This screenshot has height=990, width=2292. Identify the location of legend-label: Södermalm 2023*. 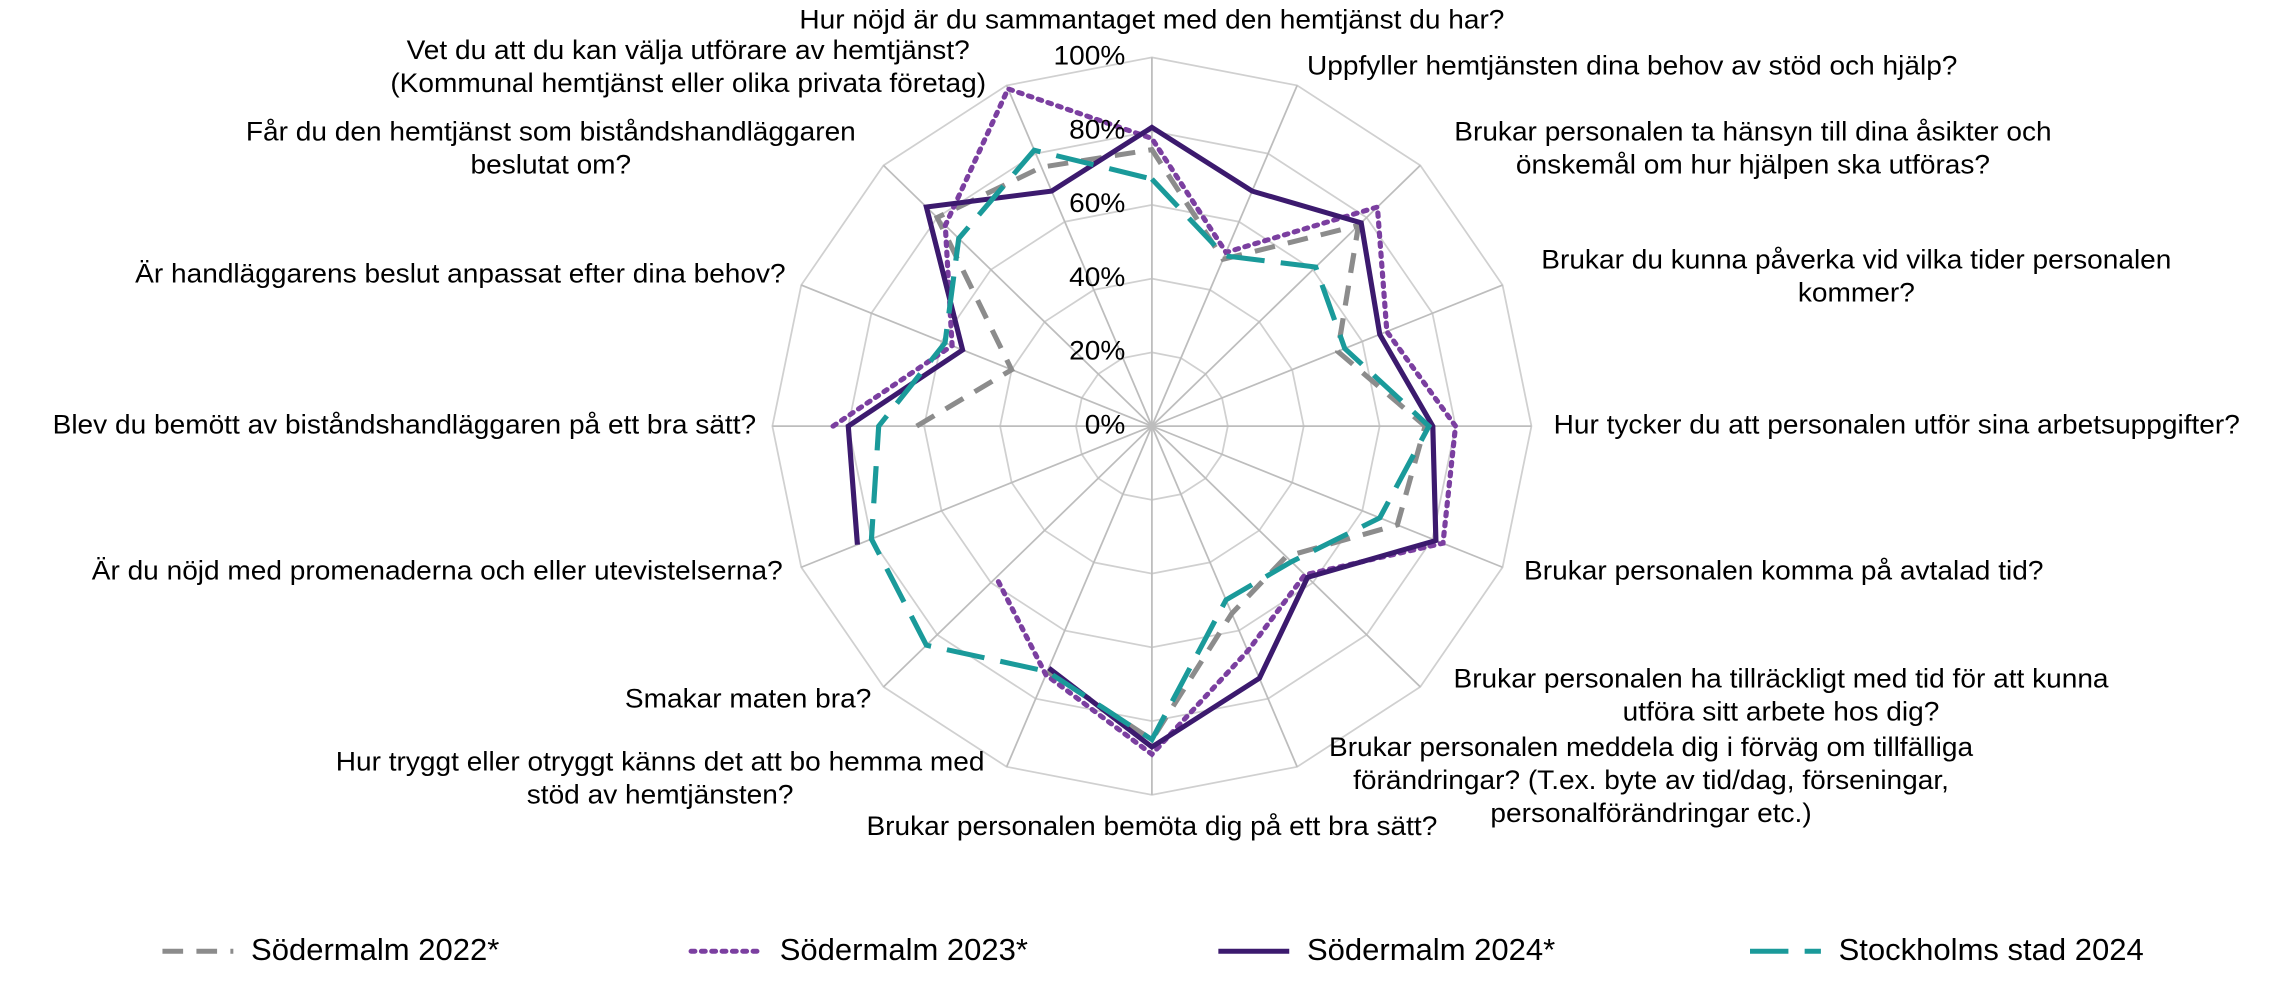
(903, 951).